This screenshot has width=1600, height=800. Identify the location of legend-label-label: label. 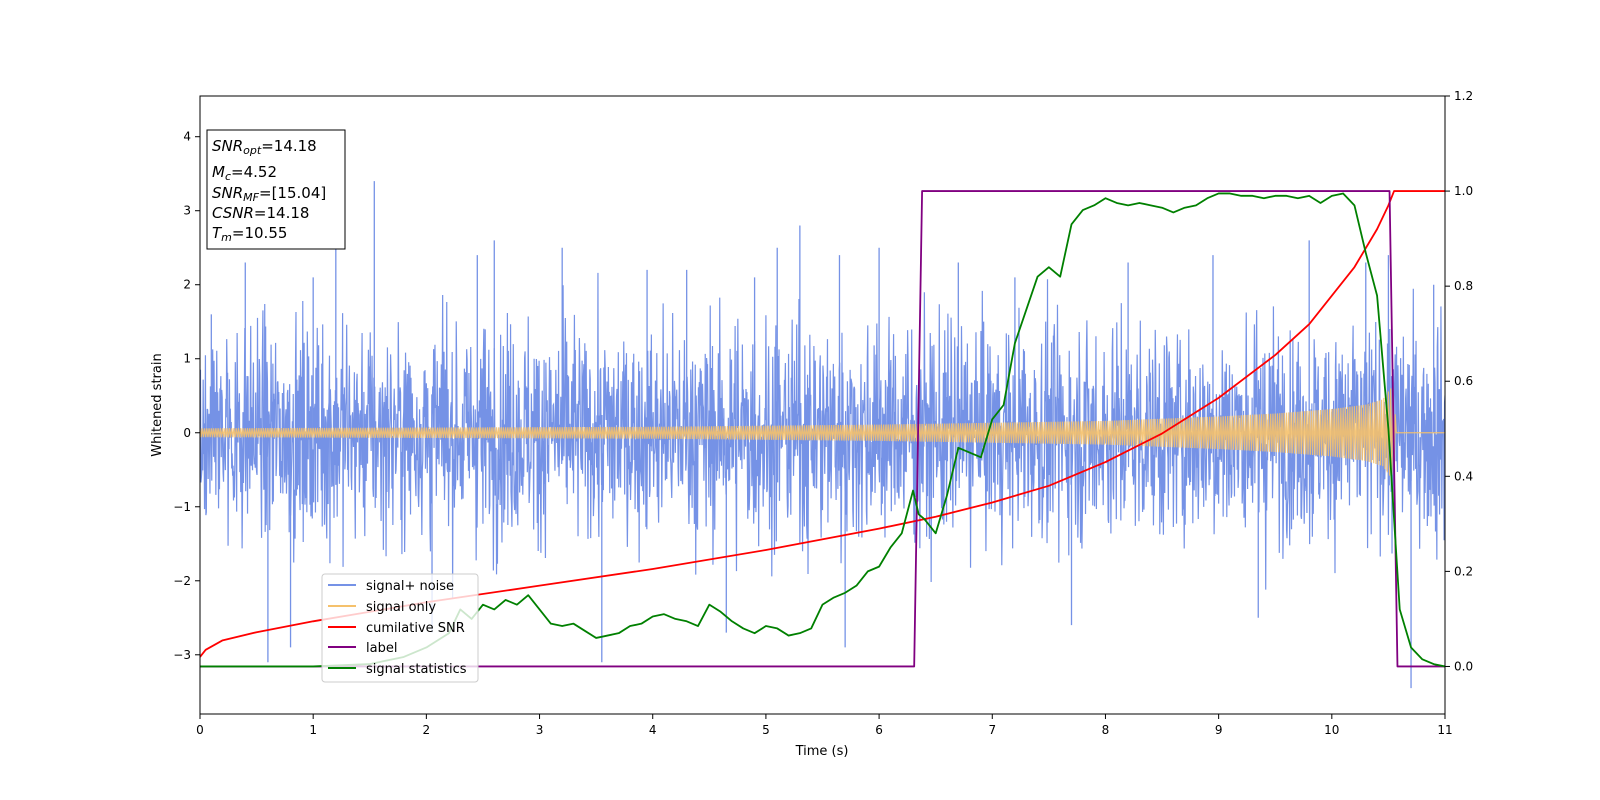
(381, 648).